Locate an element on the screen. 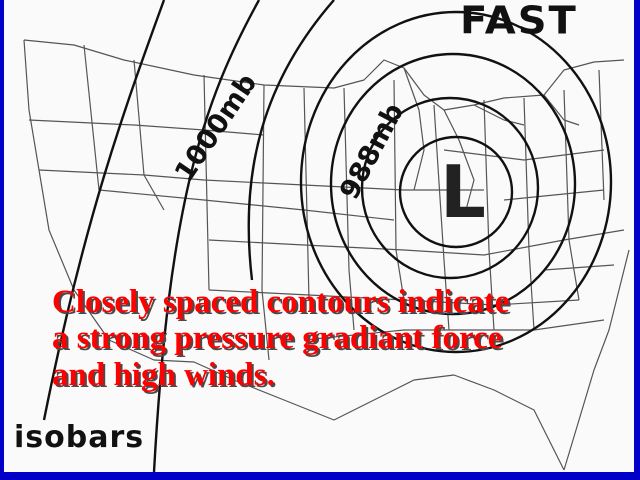  isobar-ring-inner is located at coordinates (450, 188).